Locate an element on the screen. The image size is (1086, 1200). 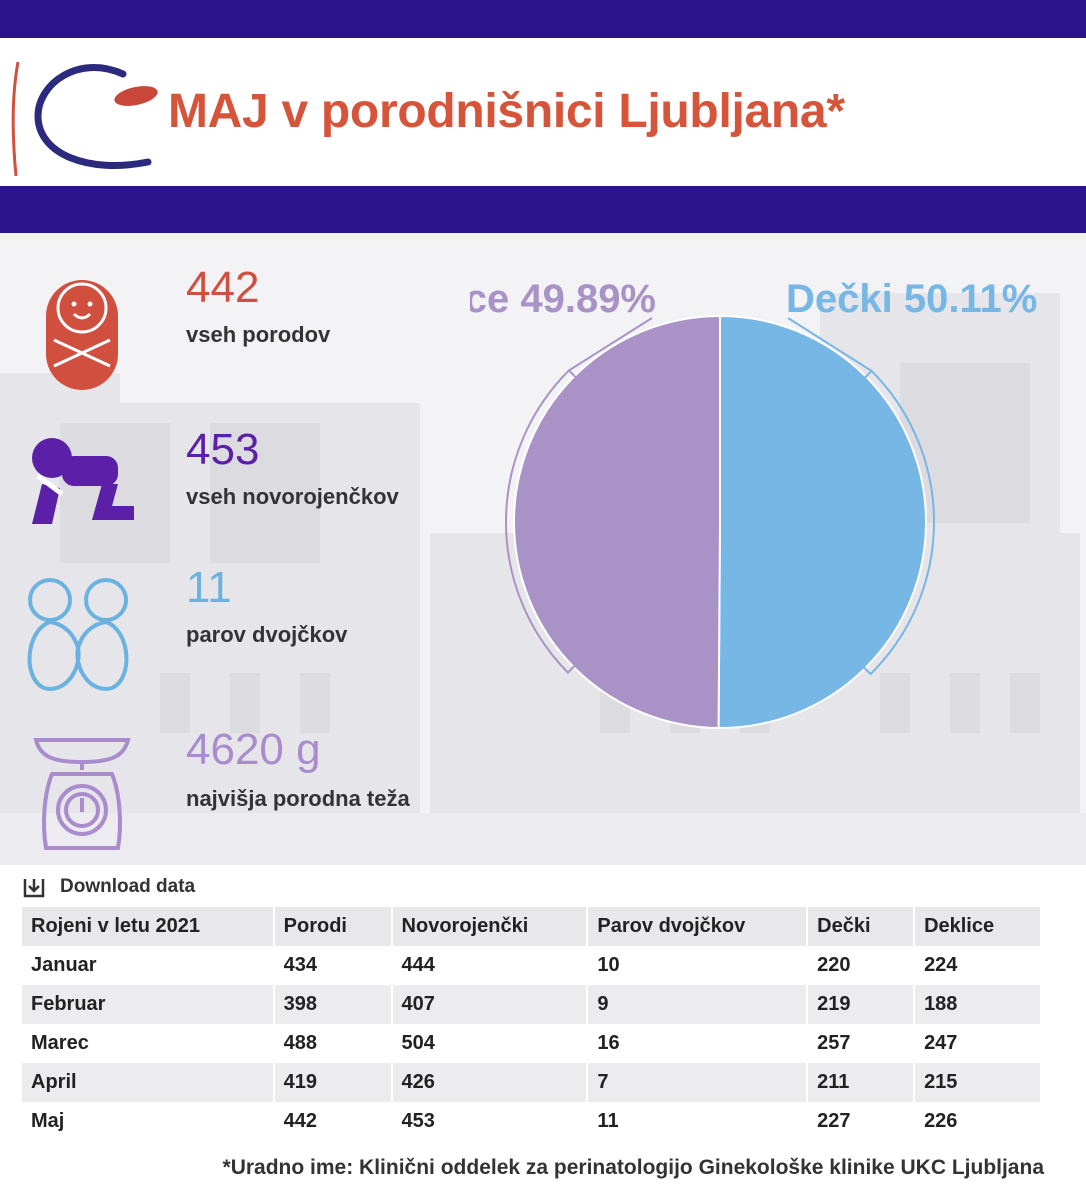
column-header: Deklice is located at coordinates (978, 926).